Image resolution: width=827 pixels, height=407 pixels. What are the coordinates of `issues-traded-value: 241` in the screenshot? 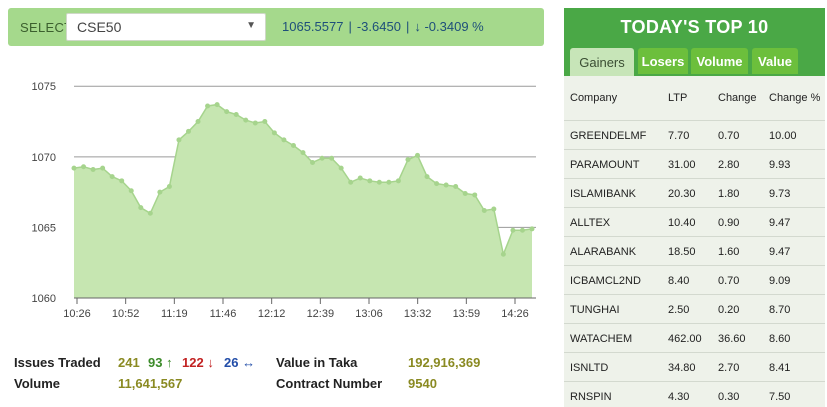 It's located at (129, 362).